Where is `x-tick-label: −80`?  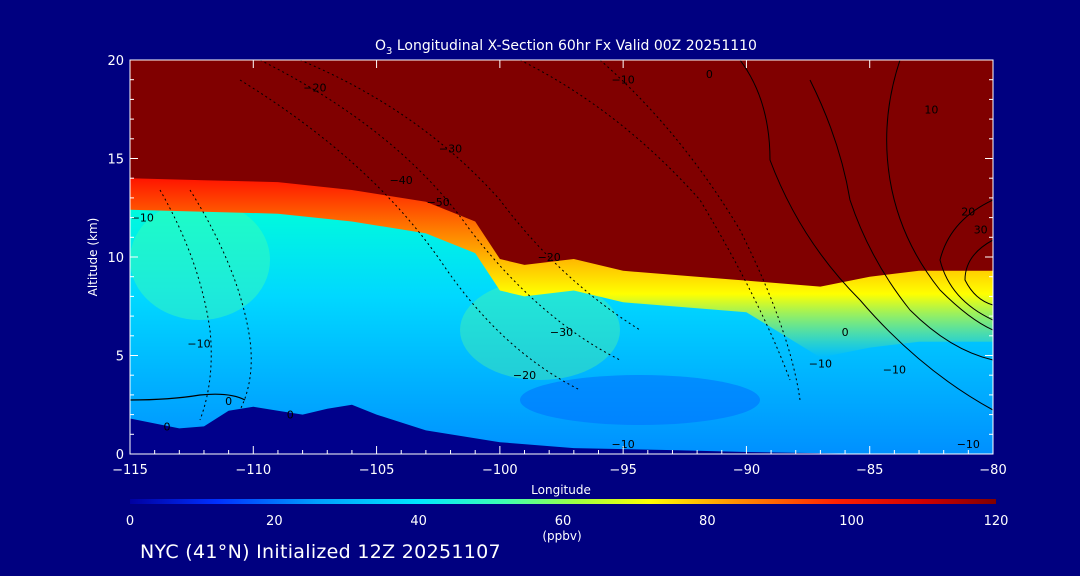
x-tick-label: −80 is located at coordinates (992, 470).